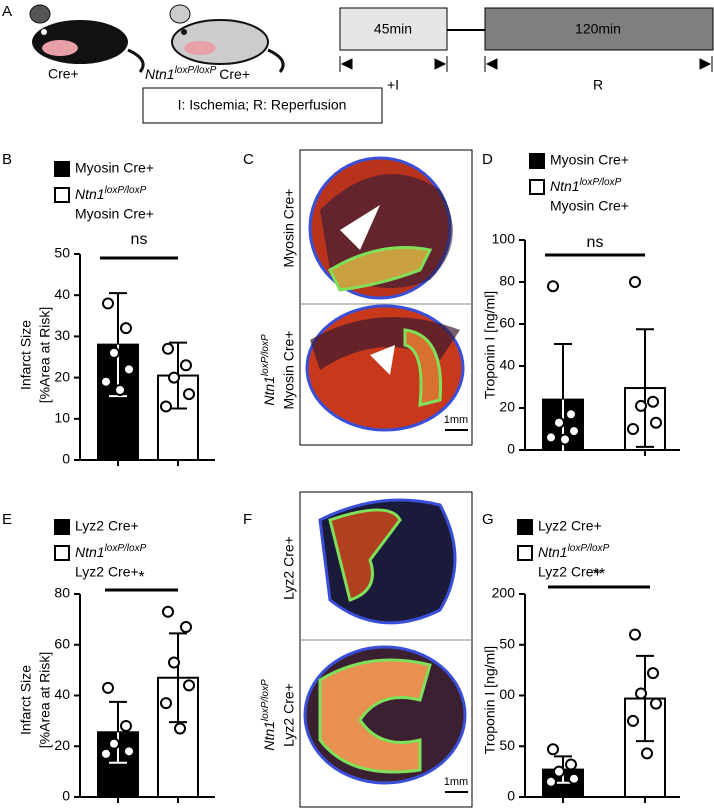 Image resolution: width=714 pixels, height=809 pixels. Describe the element at coordinates (87, 38) in the screenshot. I see `mouse-black` at that location.